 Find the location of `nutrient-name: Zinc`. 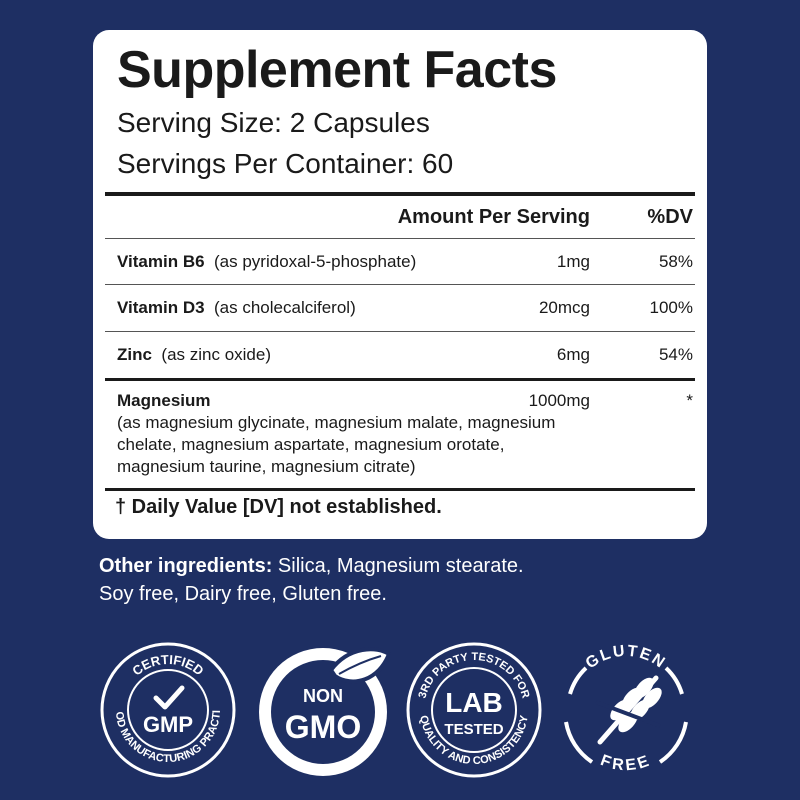

nutrient-name: Zinc is located at coordinates (134, 354).